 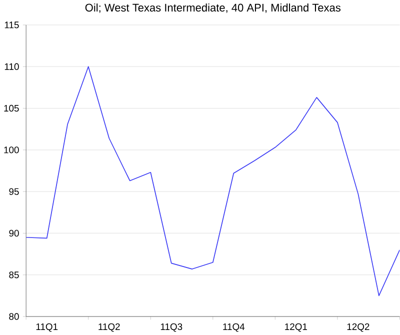 I want to click on y-tick-label: 80, so click(x=14, y=316).